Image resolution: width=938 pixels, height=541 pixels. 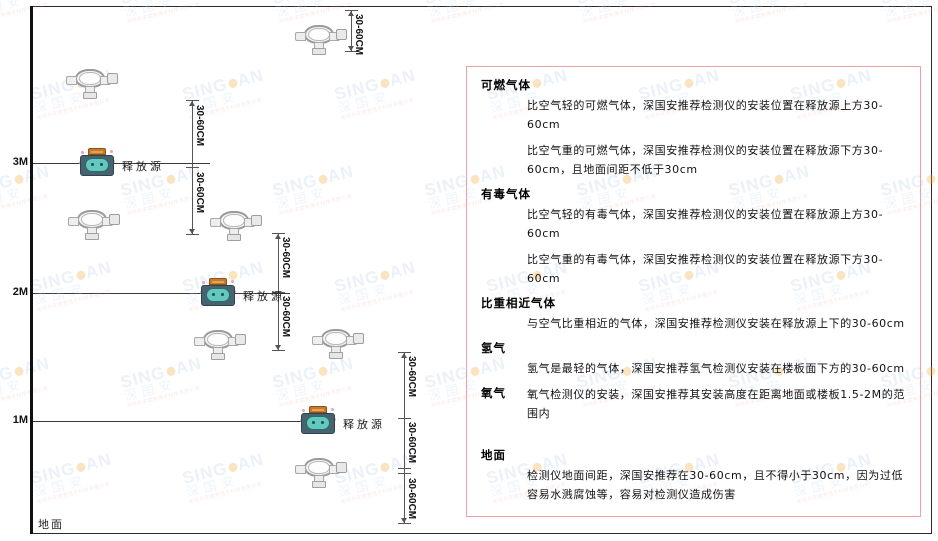 What do you see at coordinates (20, 420) in the screenshot?
I see `level-label-1m: 1M` at bounding box center [20, 420].